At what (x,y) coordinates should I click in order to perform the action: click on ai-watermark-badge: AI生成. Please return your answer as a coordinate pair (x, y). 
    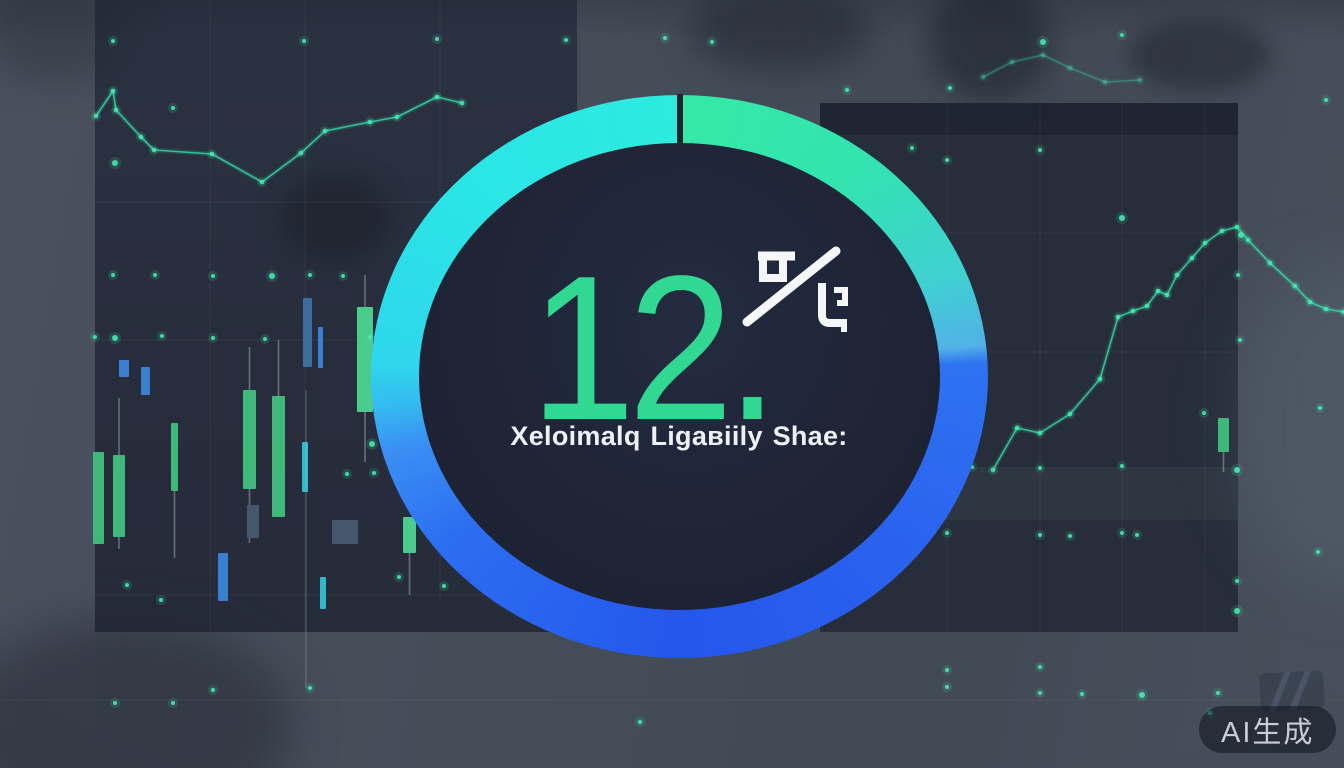
    Looking at the image, I should click on (1268, 729).